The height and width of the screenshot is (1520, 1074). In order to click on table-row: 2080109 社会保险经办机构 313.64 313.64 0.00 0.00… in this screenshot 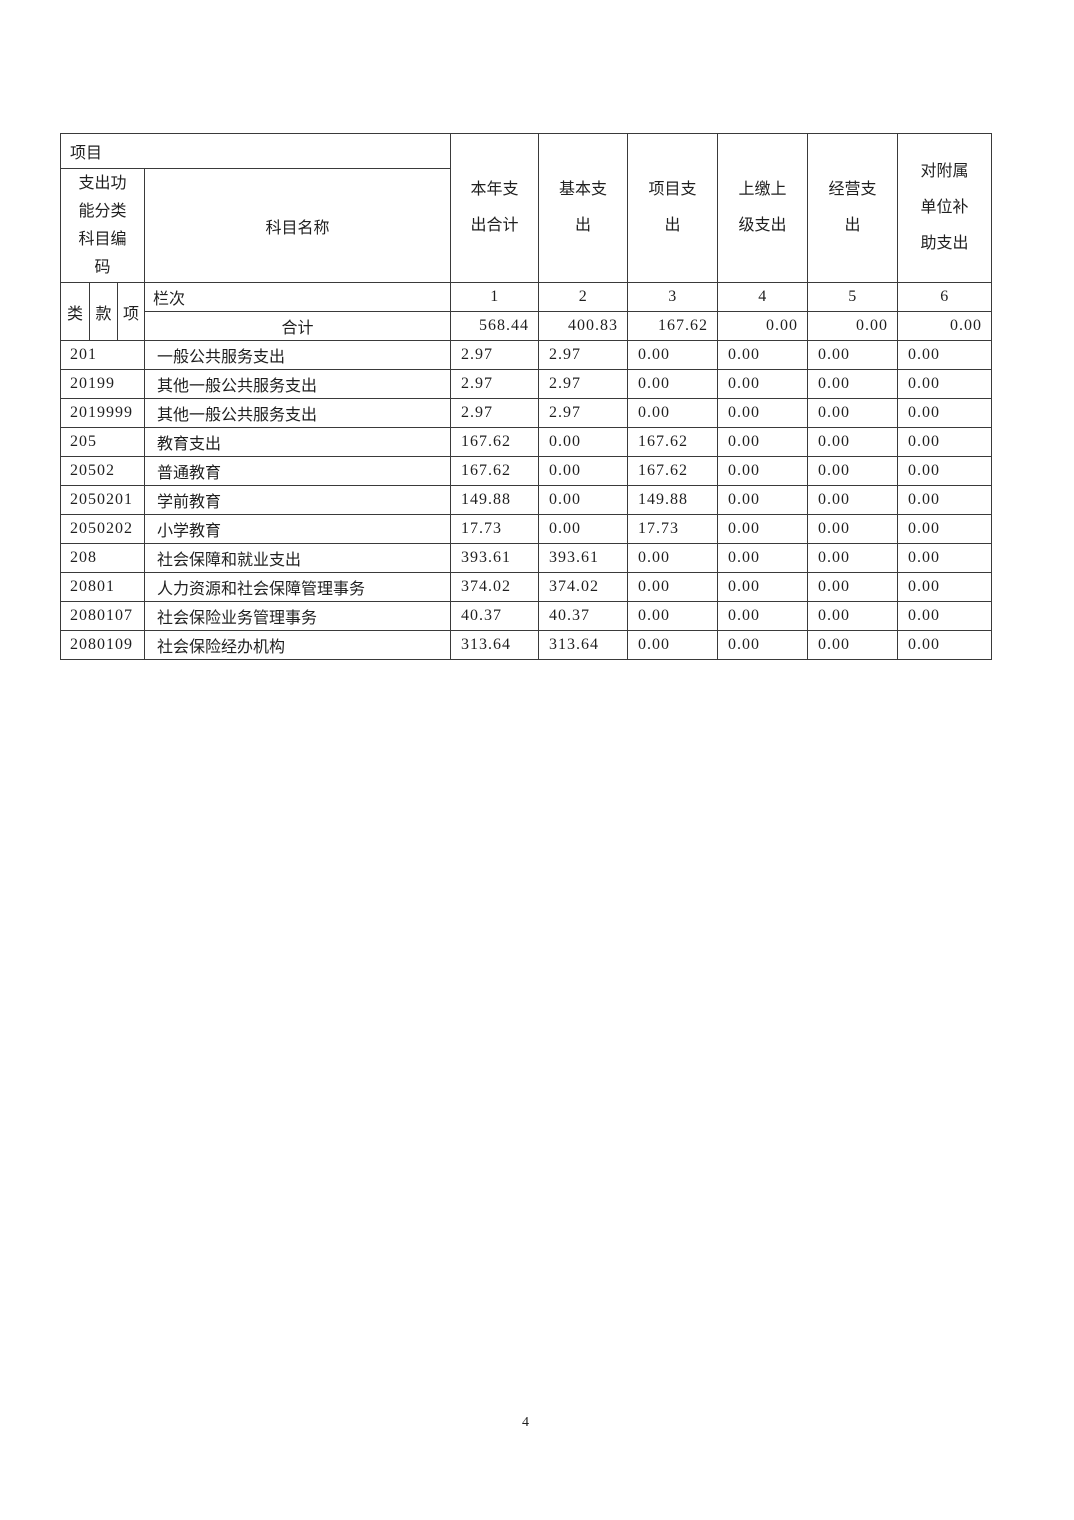, I will do `click(526, 645)`.